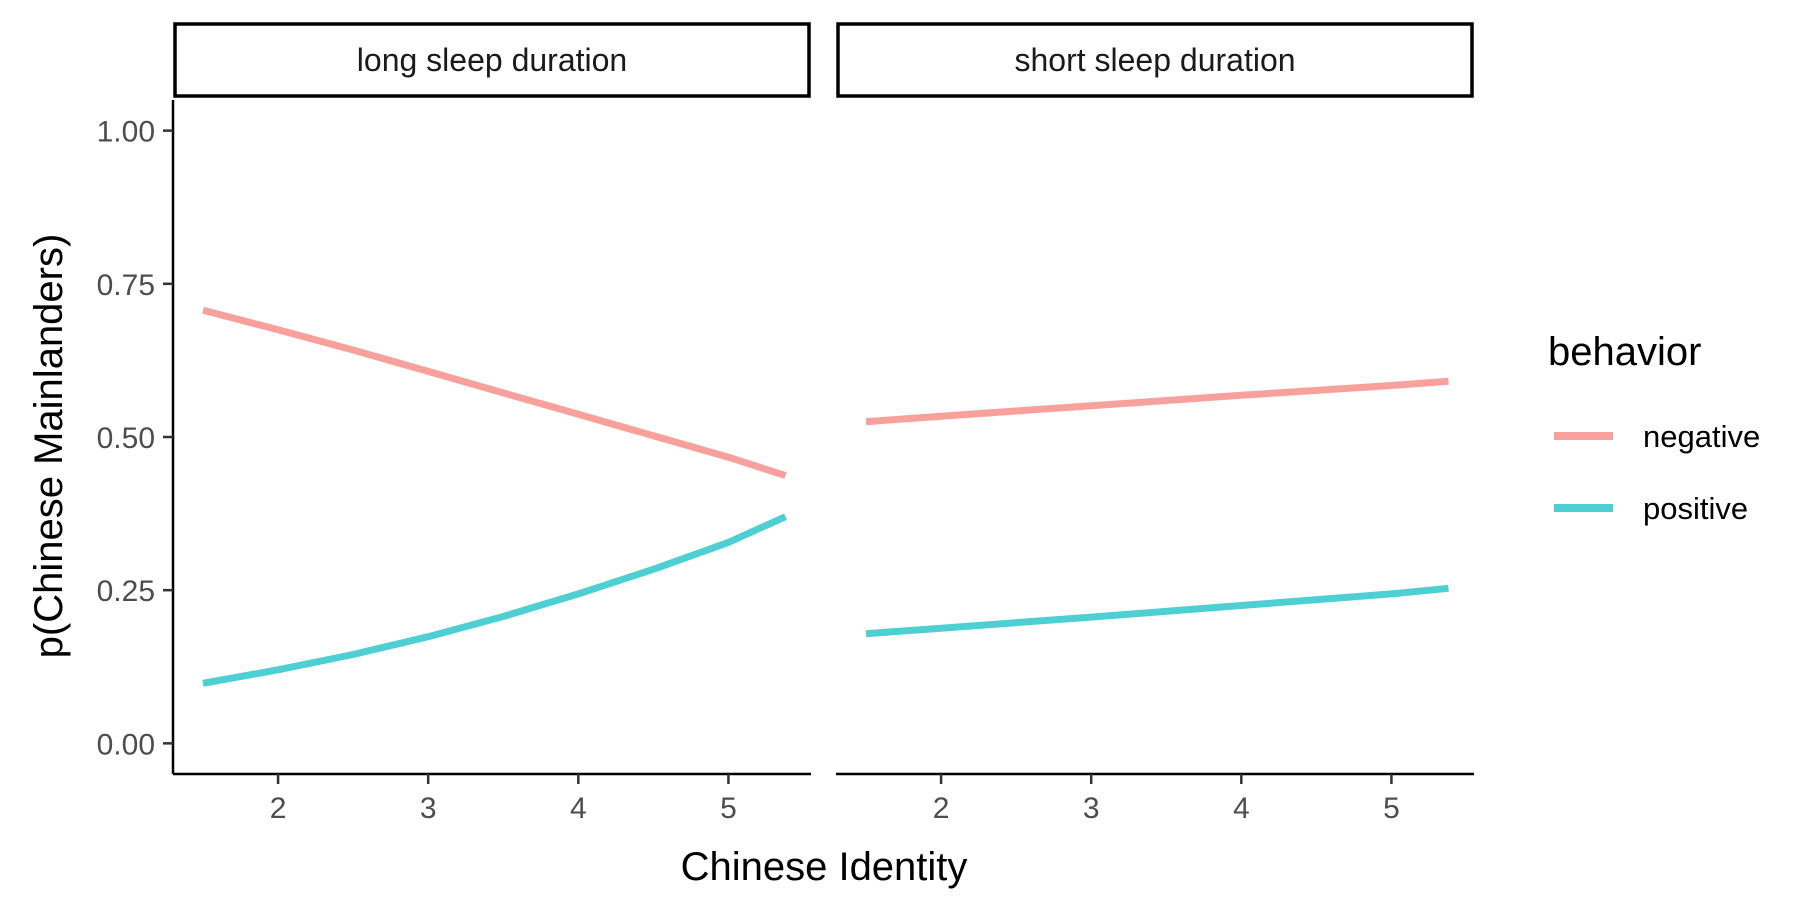 The width and height of the screenshot is (1800, 900). What do you see at coordinates (49, 446) in the screenshot?
I see `y-axis-title: p(Chinese Mainlanders)` at bounding box center [49, 446].